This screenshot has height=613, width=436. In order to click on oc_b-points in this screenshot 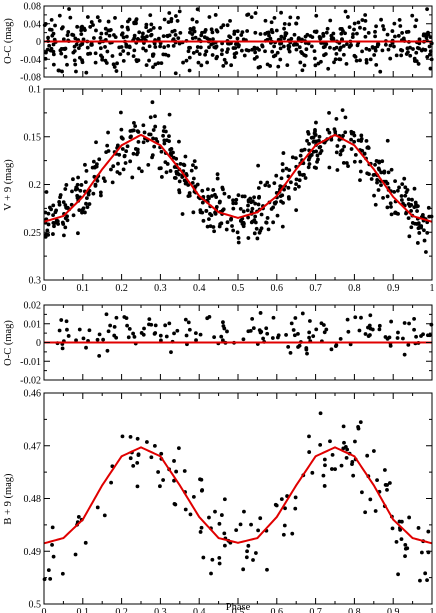, I will do `click(244, 334)`.